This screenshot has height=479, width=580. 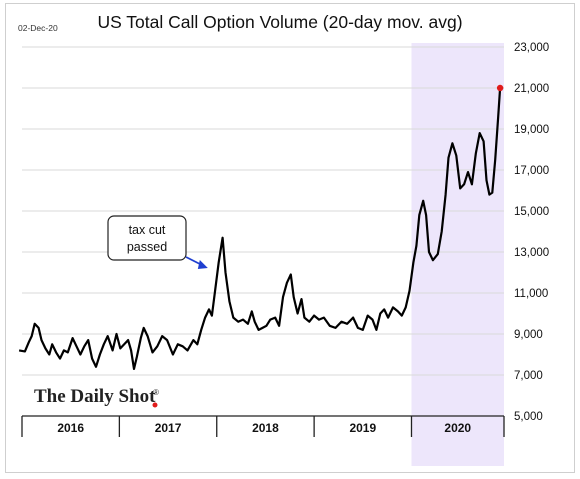 What do you see at coordinates (168, 428) in the screenshot?
I see `x-year-label: 2017` at bounding box center [168, 428].